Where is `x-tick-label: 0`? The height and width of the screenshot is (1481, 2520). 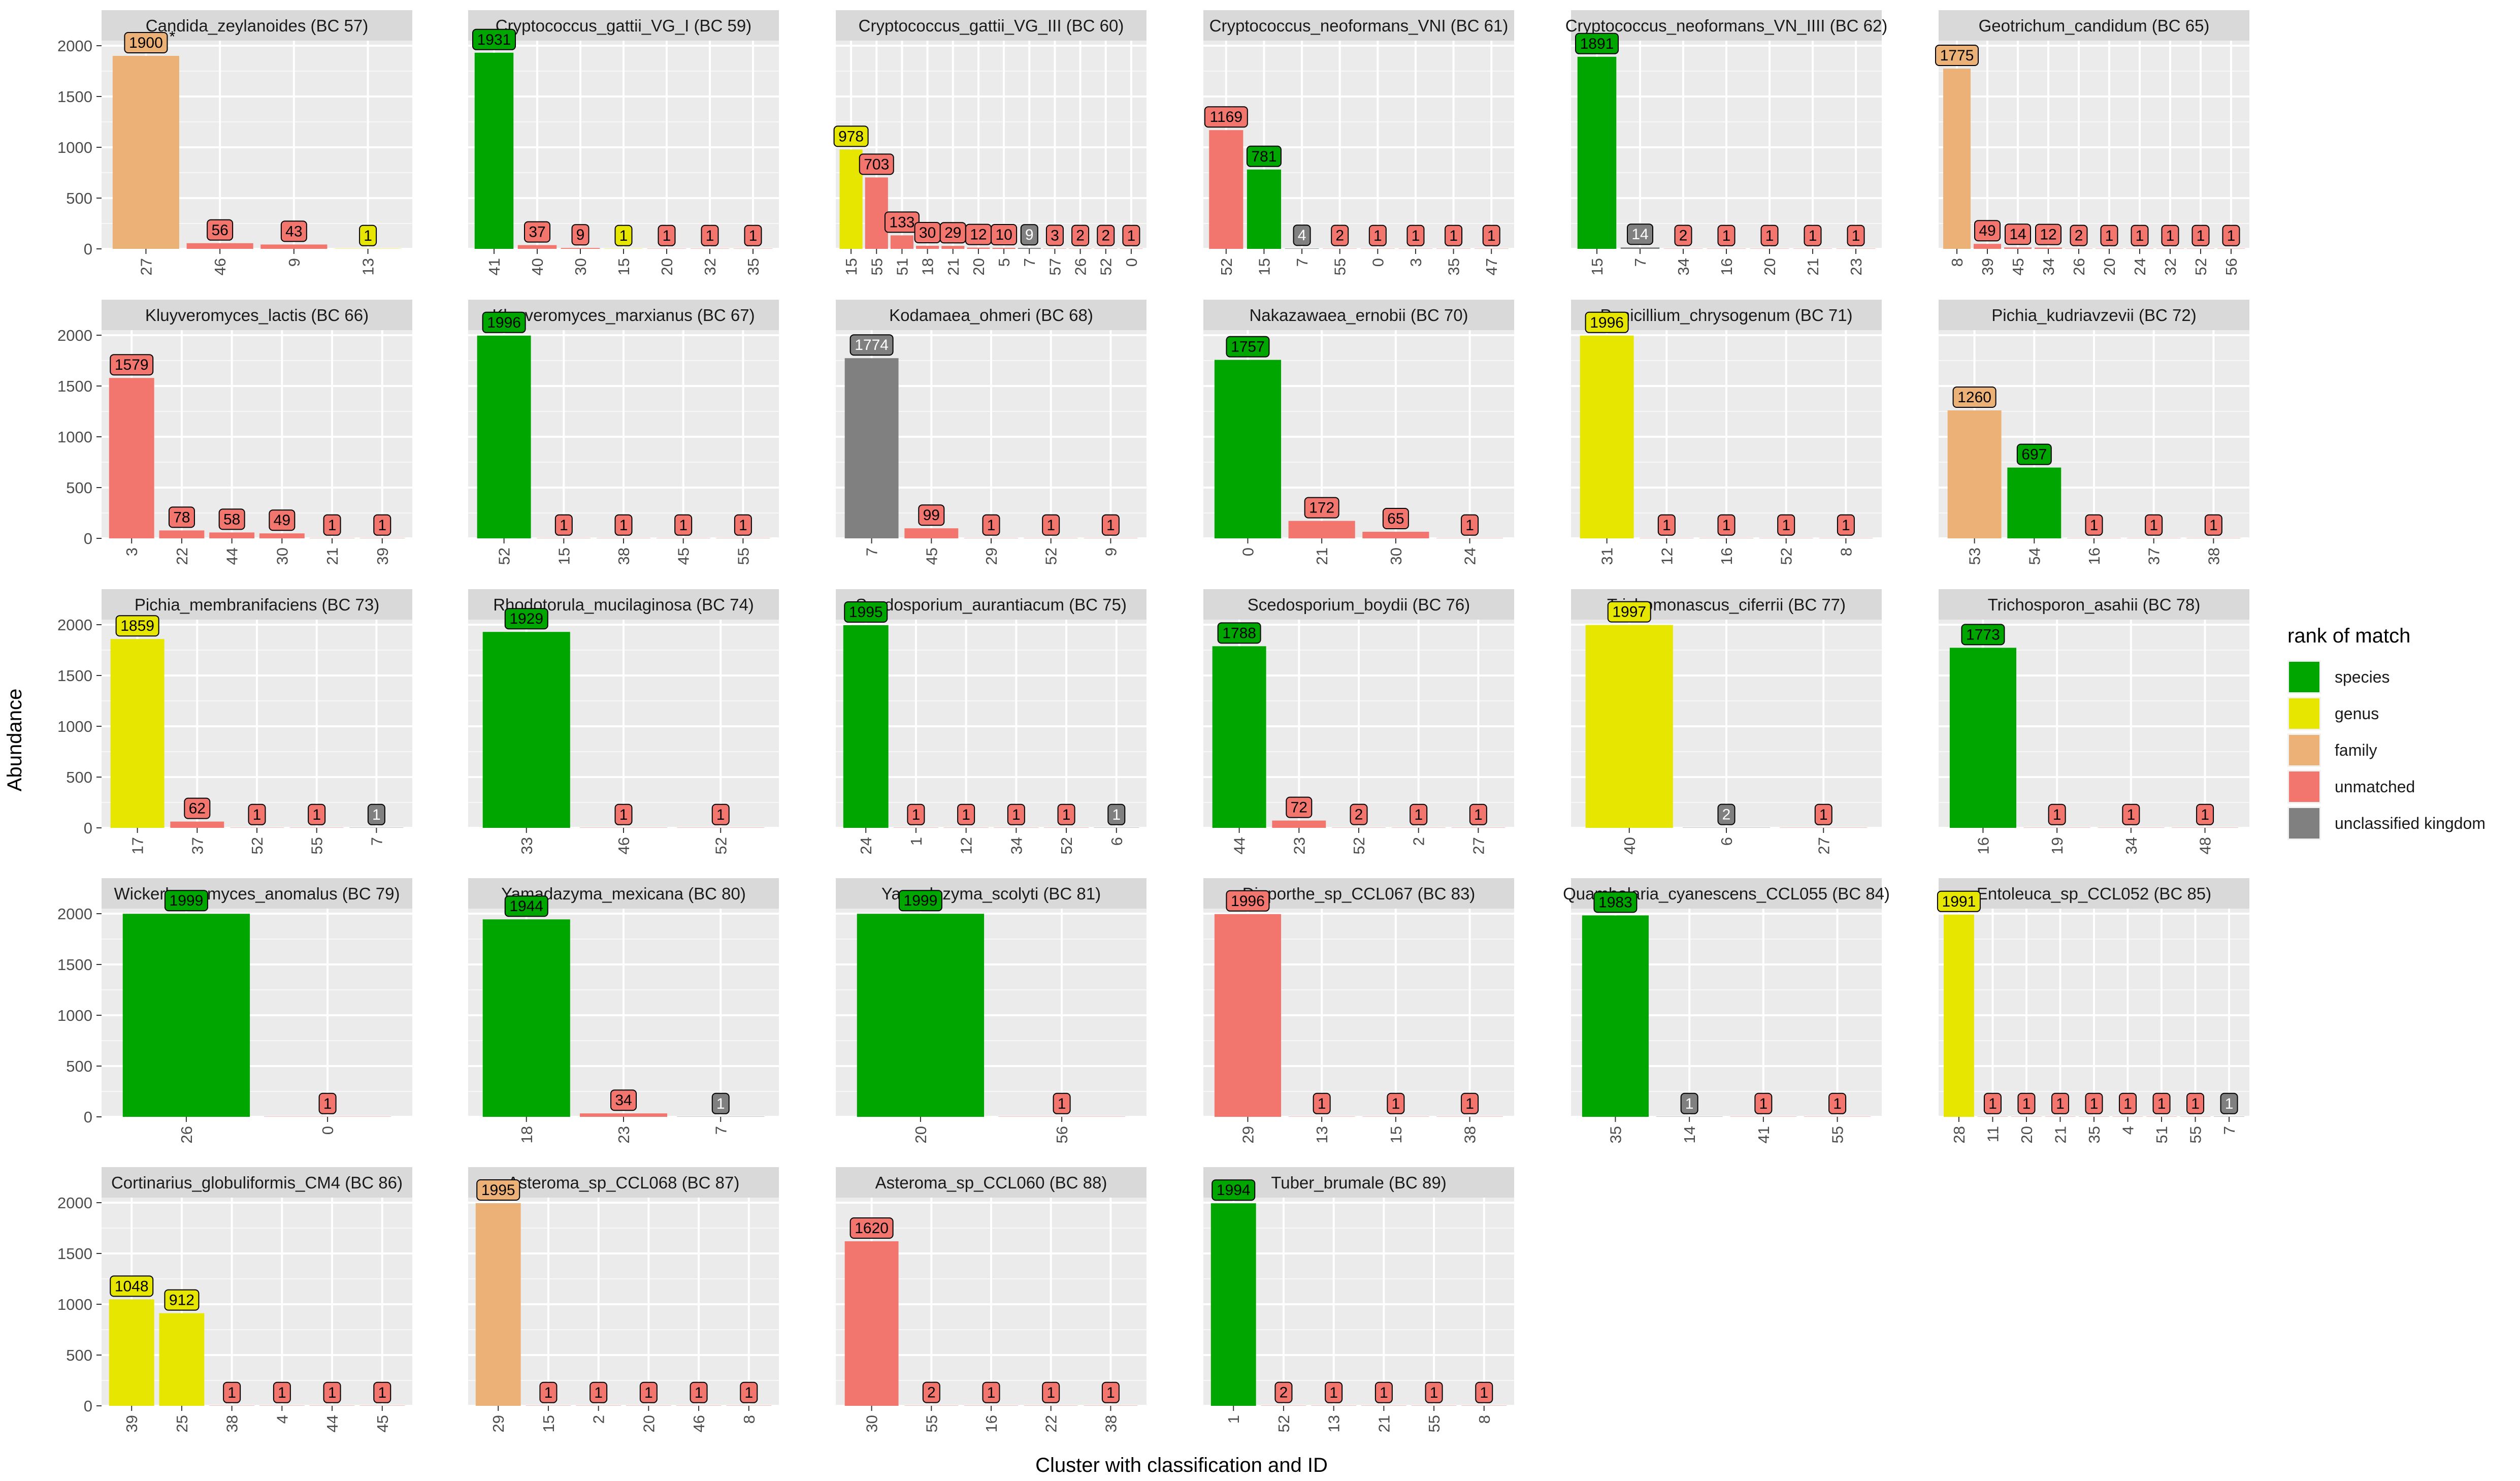
x-tick-label: 0 is located at coordinates (1131, 262).